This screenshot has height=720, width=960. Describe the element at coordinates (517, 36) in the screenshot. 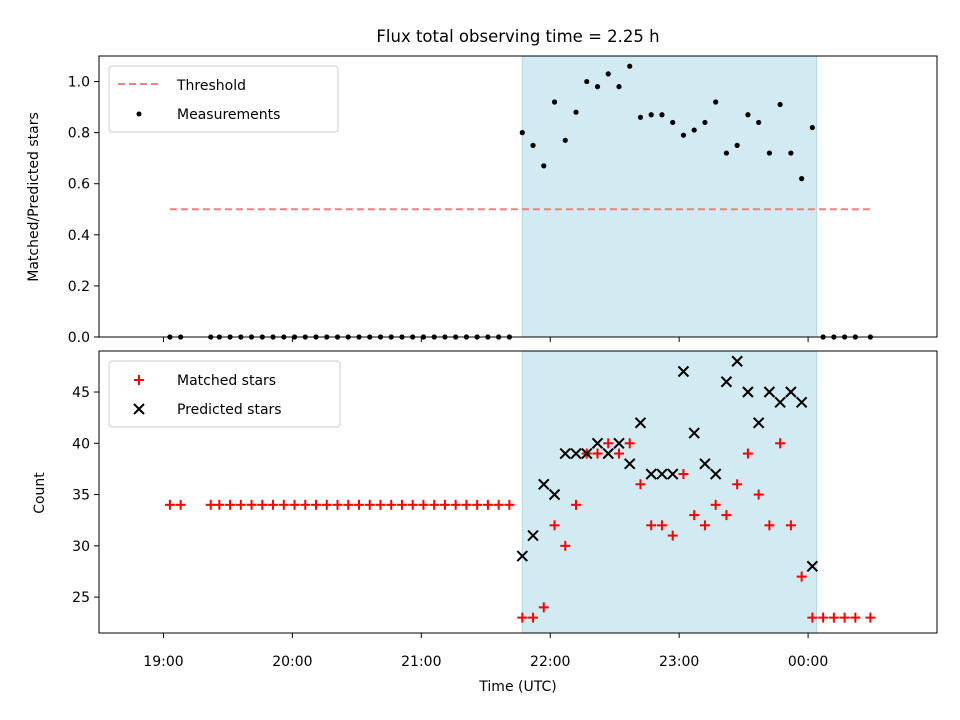

I see `chart-title: Flux total observing time = 2.25 h` at that location.